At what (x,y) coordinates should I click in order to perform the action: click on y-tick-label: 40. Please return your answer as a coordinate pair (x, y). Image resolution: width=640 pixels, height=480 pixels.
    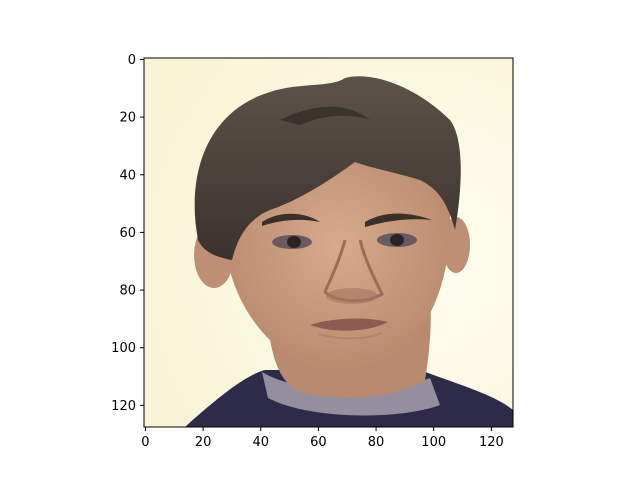
    Looking at the image, I should click on (127, 175).